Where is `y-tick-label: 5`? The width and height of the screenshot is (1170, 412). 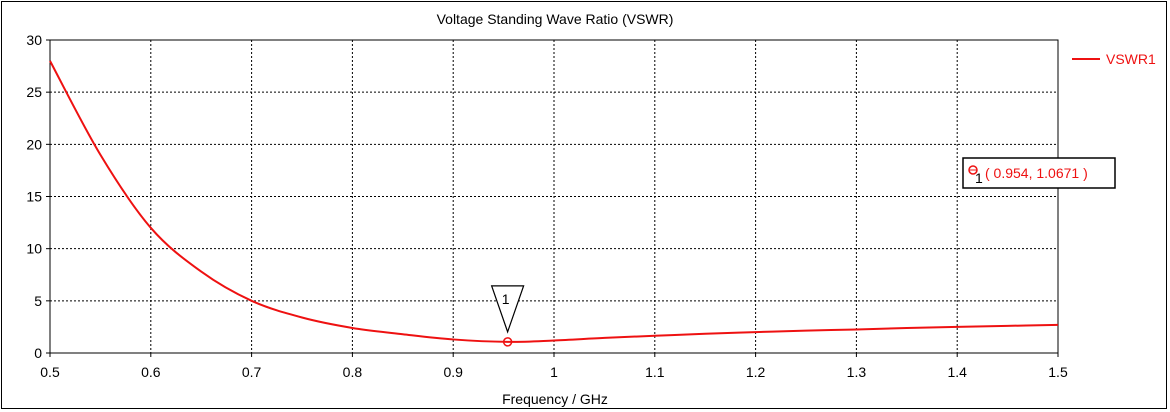 y-tick-label: 5 is located at coordinates (38, 301).